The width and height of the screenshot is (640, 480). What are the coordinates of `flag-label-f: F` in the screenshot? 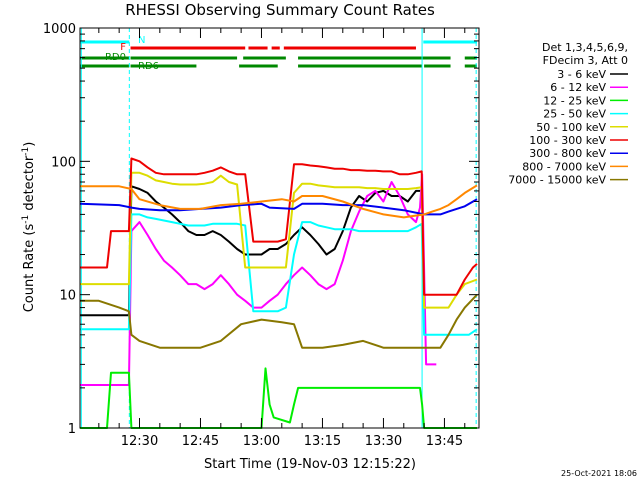 It's located at (123, 47).